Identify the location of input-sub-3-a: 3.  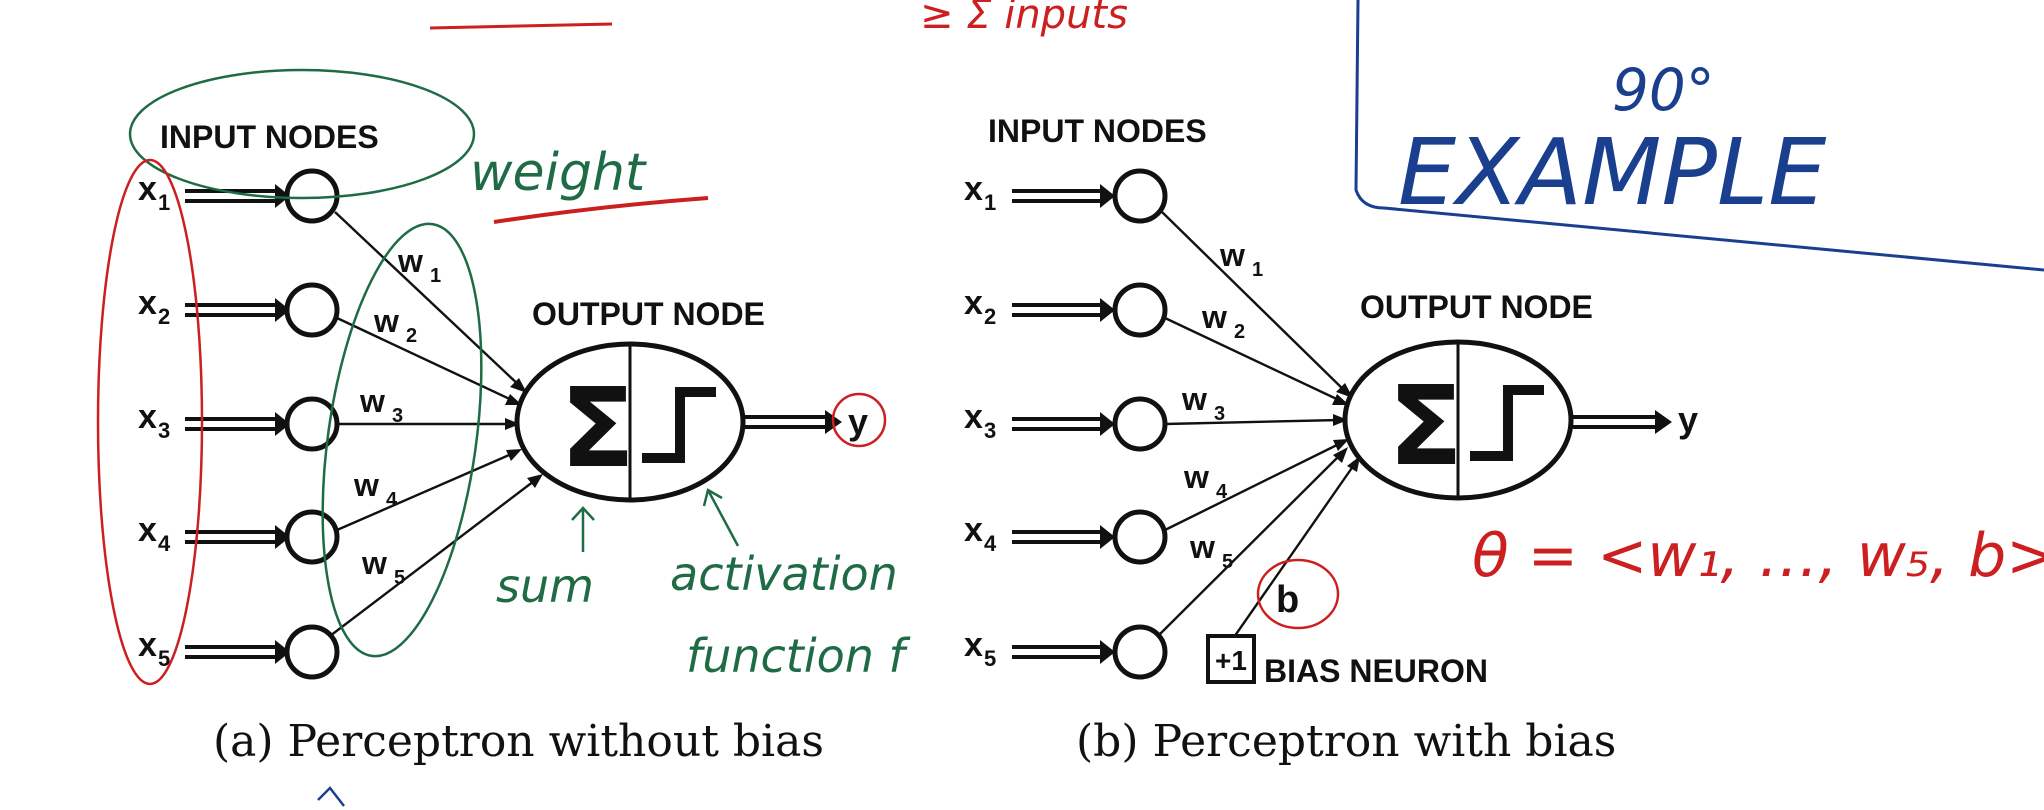
(164, 430).